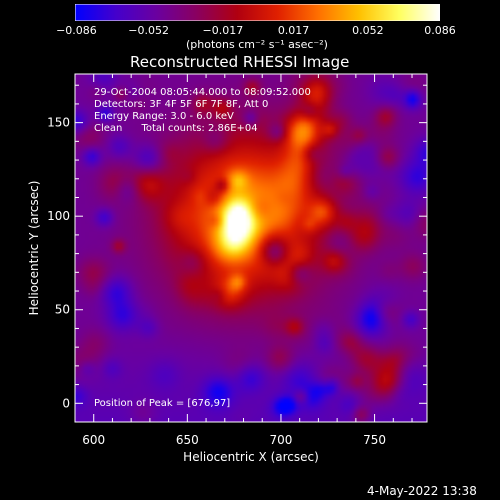 Image resolution: width=500 pixels, height=500 pixels. What do you see at coordinates (251, 457) in the screenshot?
I see `x-axis-label: Heliocentric X (arcsec)` at bounding box center [251, 457].